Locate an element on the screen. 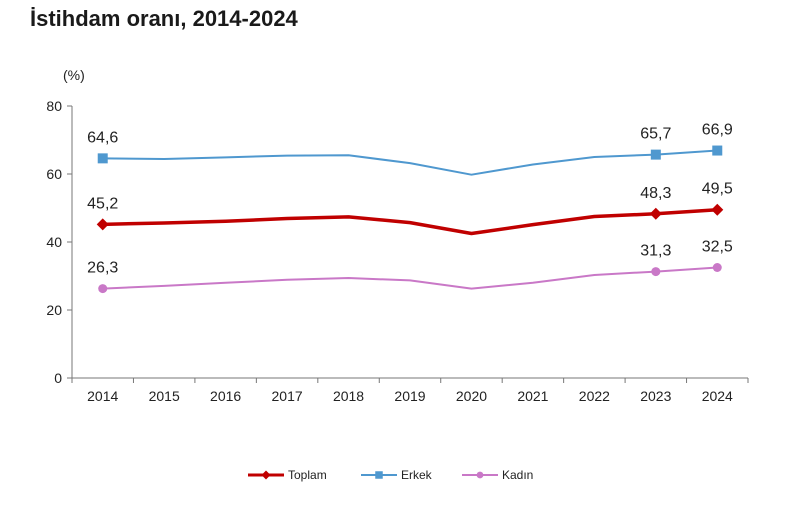  x-tick-label: 2024 is located at coordinates (717, 396).